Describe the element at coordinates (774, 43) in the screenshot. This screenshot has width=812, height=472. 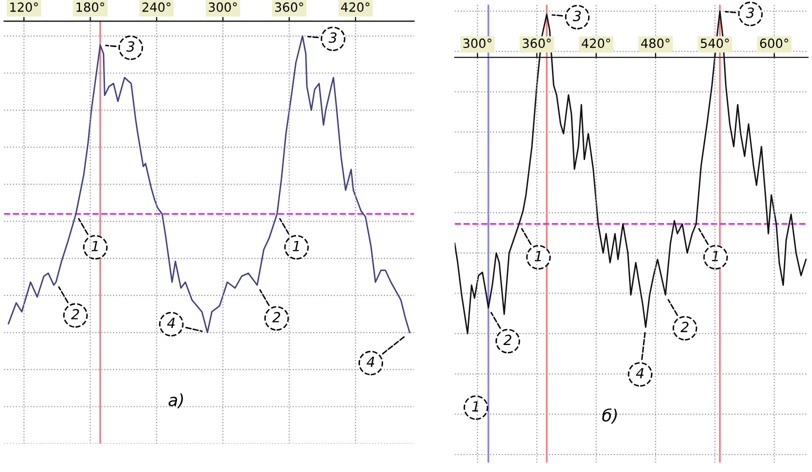
I see `x-tick-label: 600°` at that location.